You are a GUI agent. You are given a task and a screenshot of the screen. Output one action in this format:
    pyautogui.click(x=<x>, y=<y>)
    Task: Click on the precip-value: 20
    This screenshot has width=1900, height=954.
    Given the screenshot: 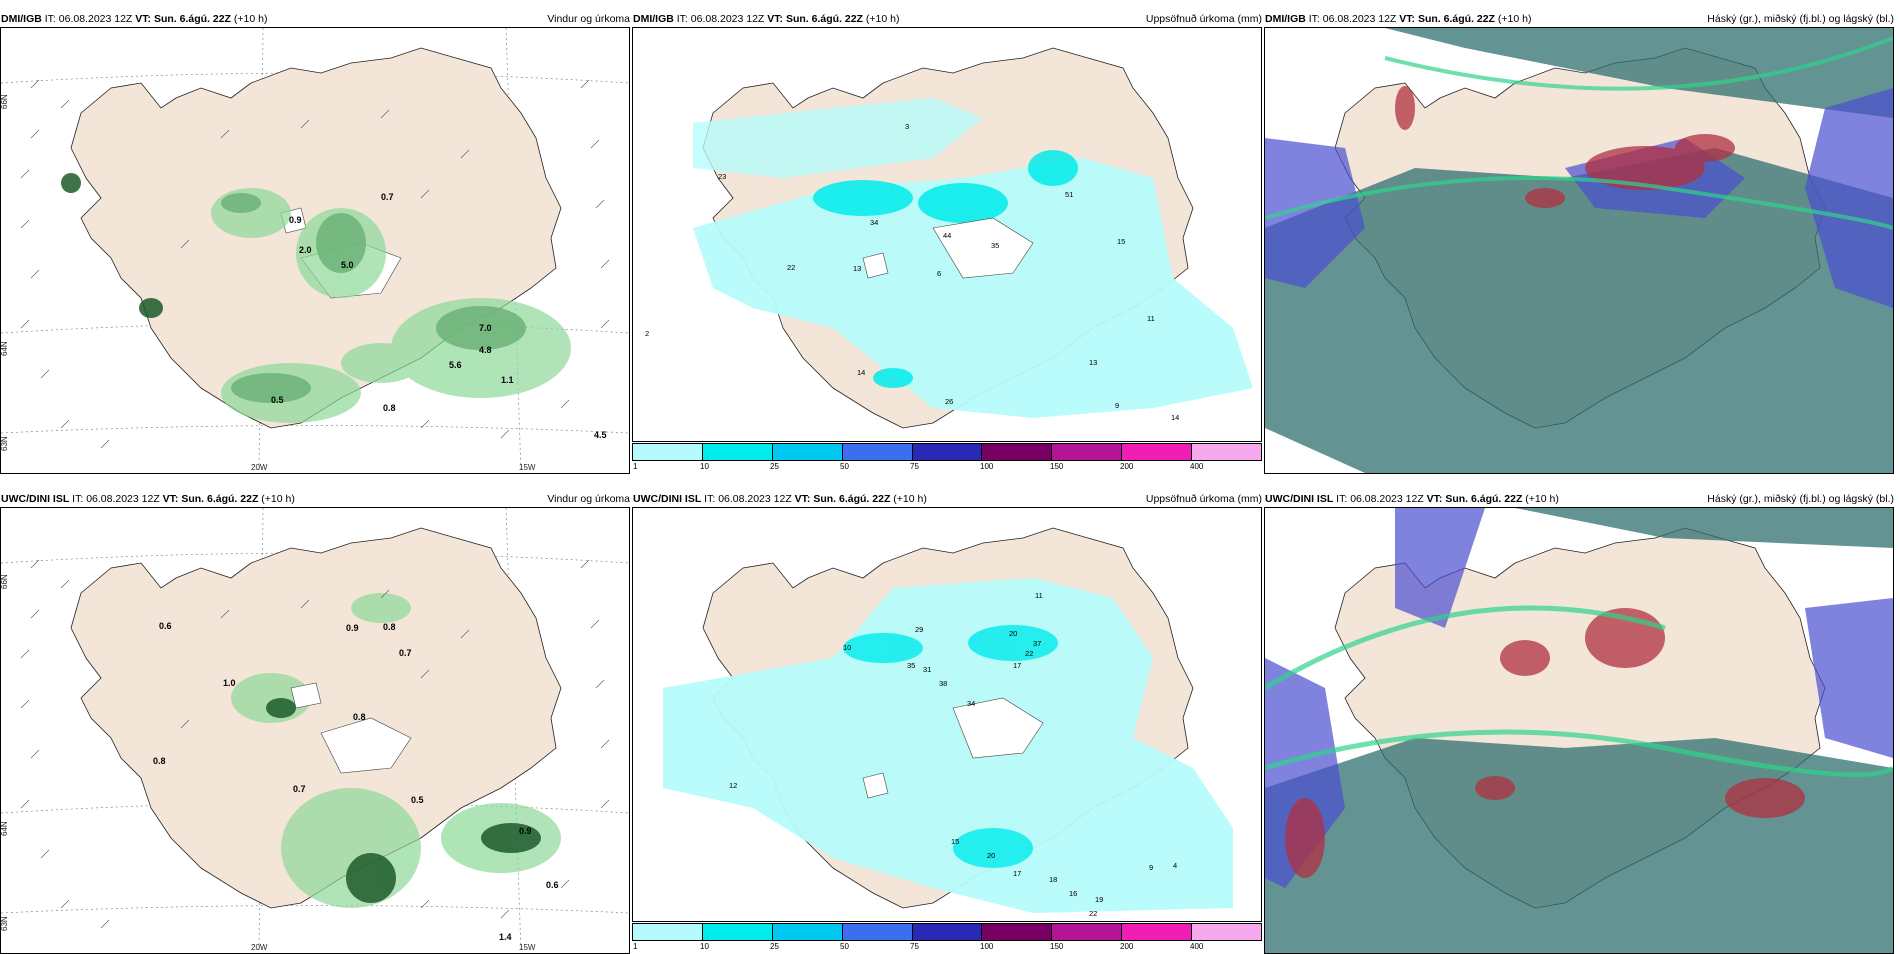 What is the action you would take?
    pyautogui.click(x=991, y=855)
    